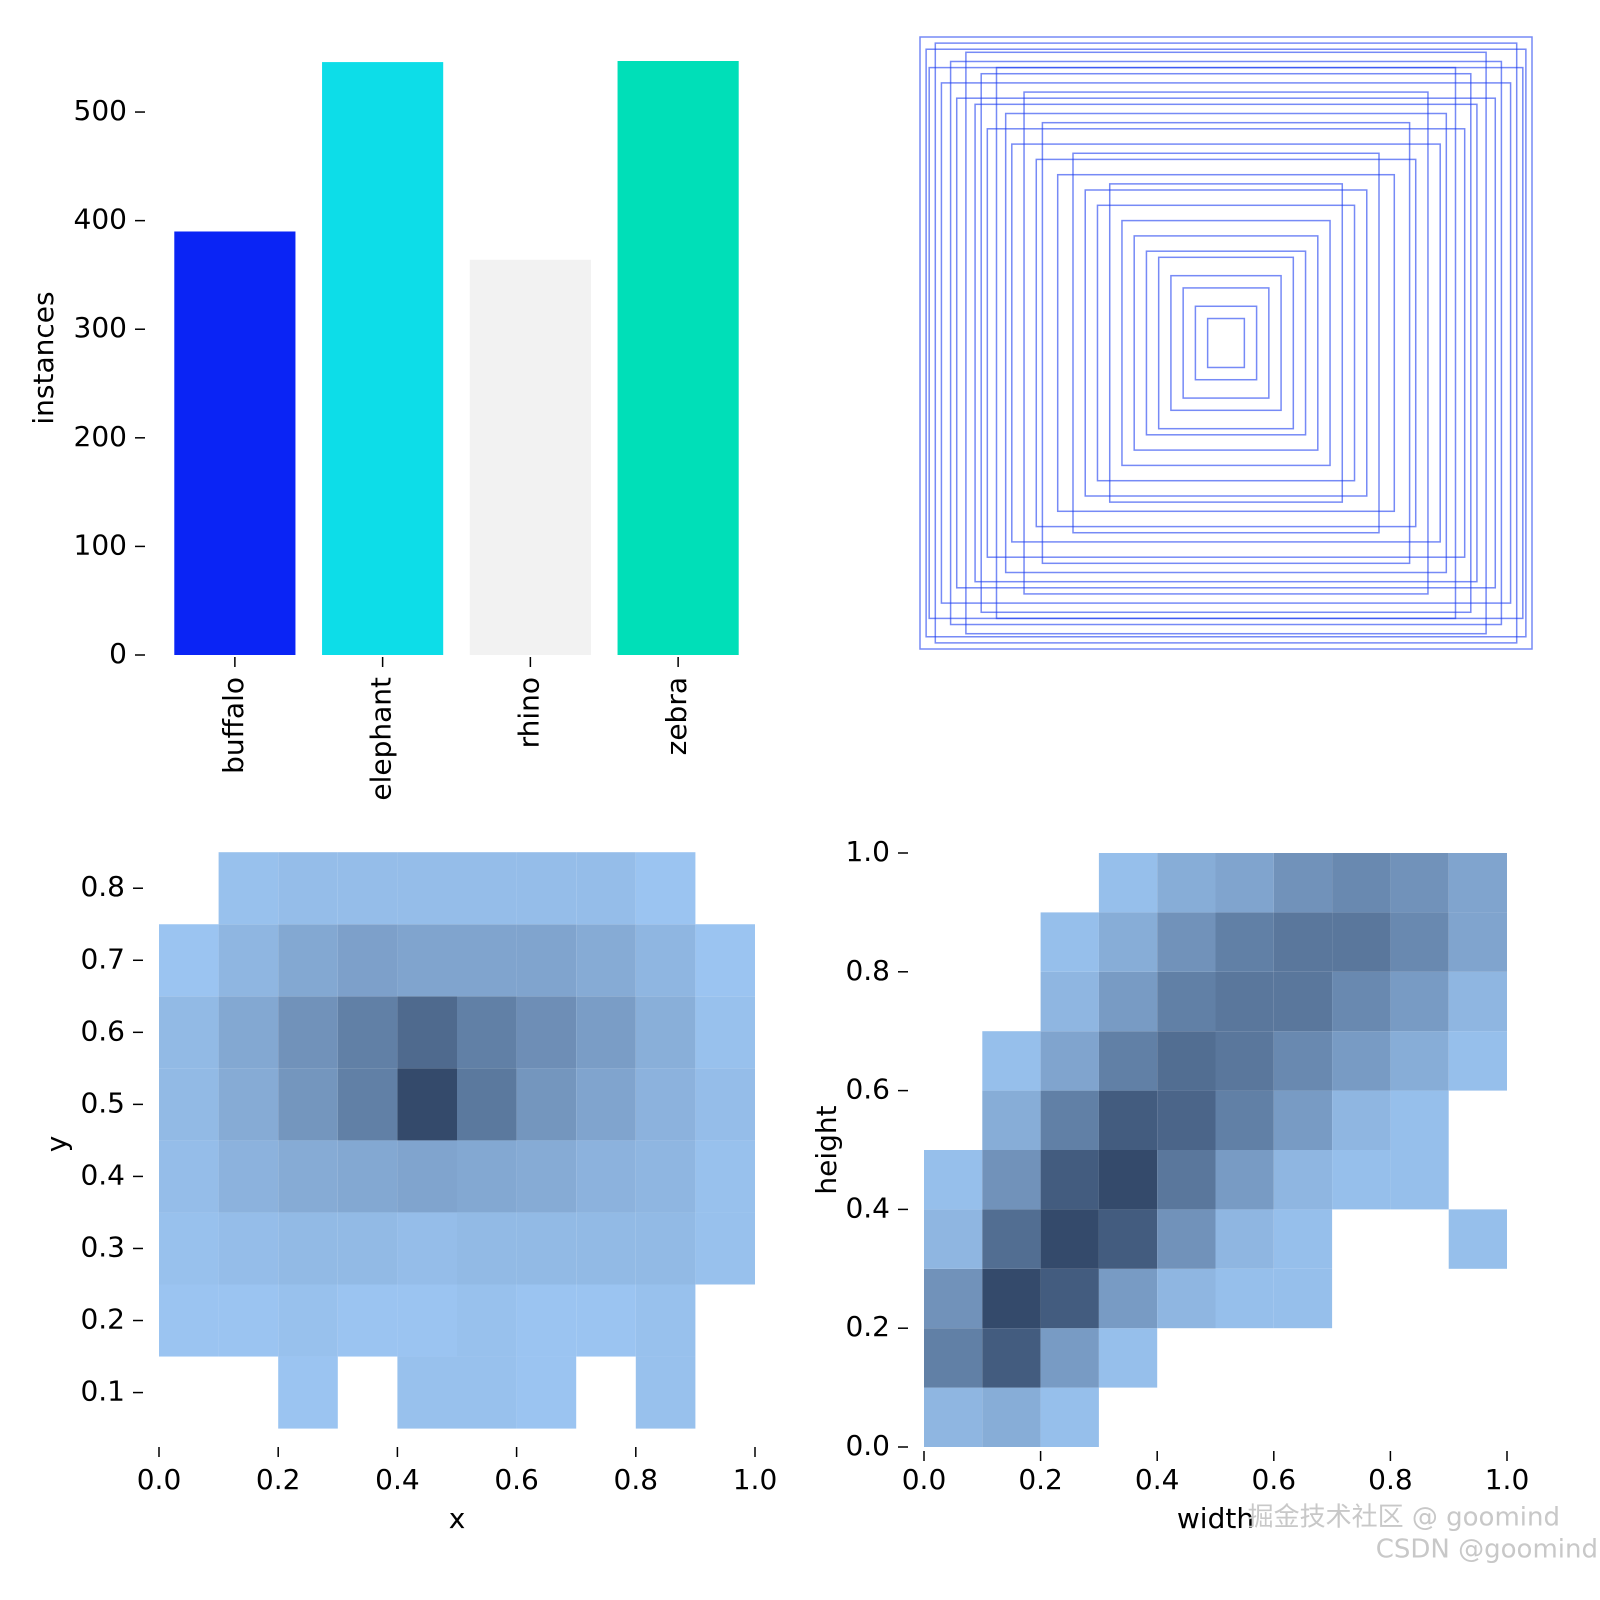 This screenshot has height=1600, width=1600. I want to click on x-tick-label: 1.0, so click(755, 1479).